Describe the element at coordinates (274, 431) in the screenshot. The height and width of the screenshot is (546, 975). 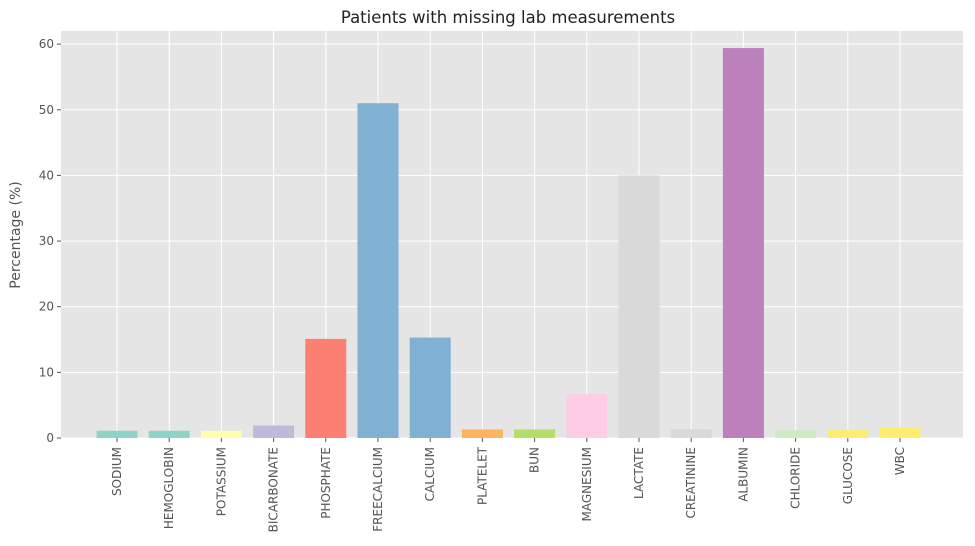
I see `bar-bicarbonate` at that location.